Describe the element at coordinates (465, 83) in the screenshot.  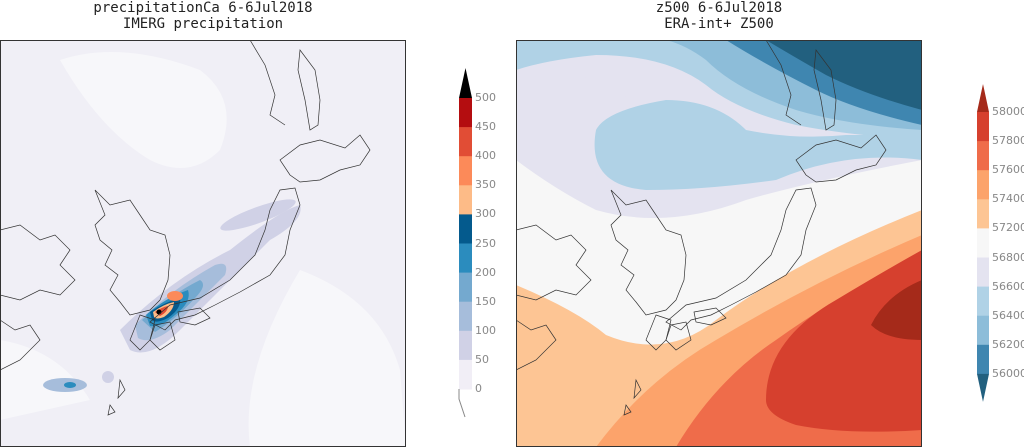
I see `precip-over-triangle` at that location.